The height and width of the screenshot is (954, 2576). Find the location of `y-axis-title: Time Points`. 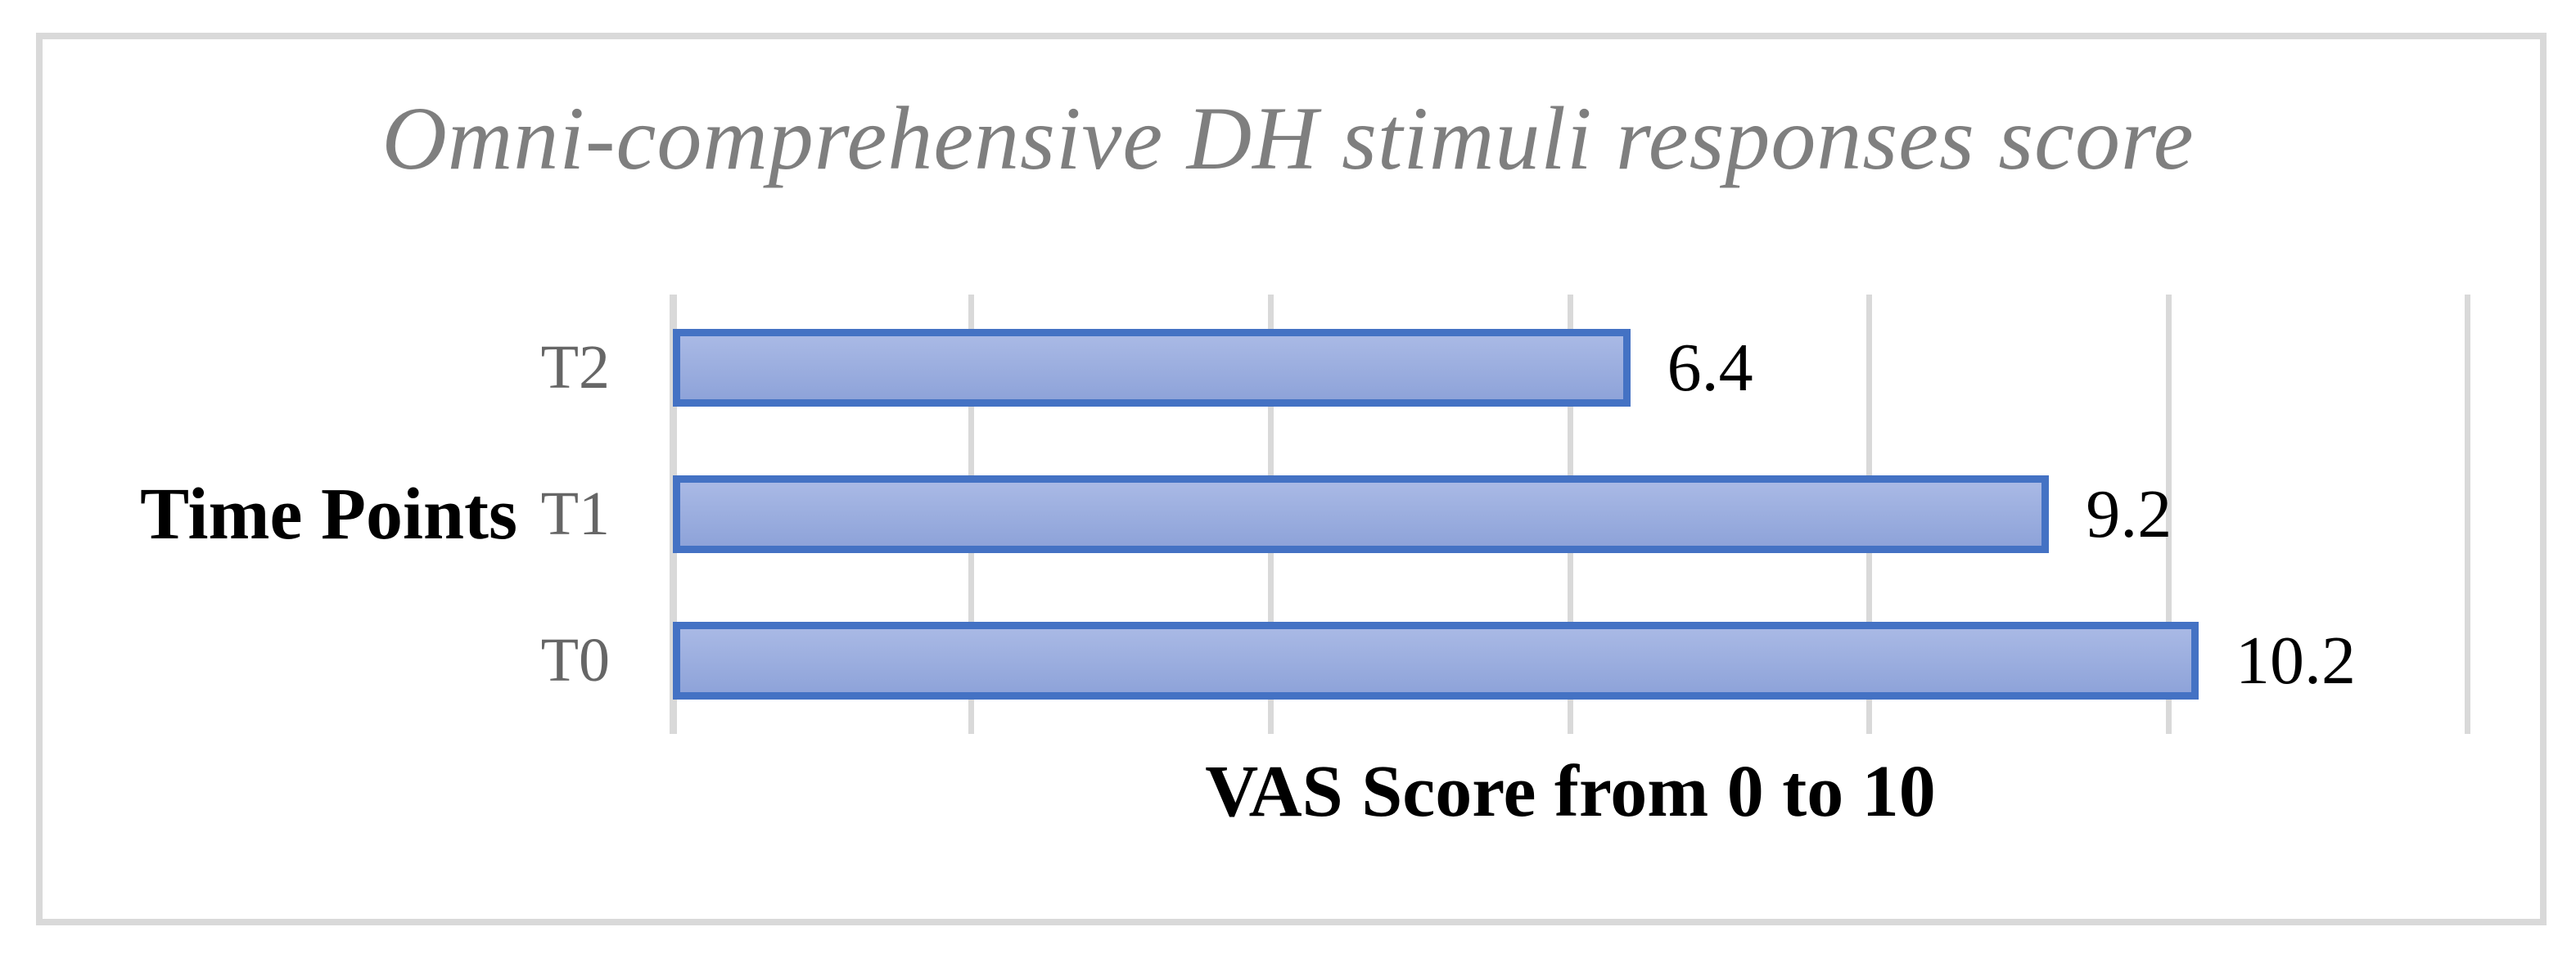

y-axis-title: Time Points is located at coordinates (328, 515).